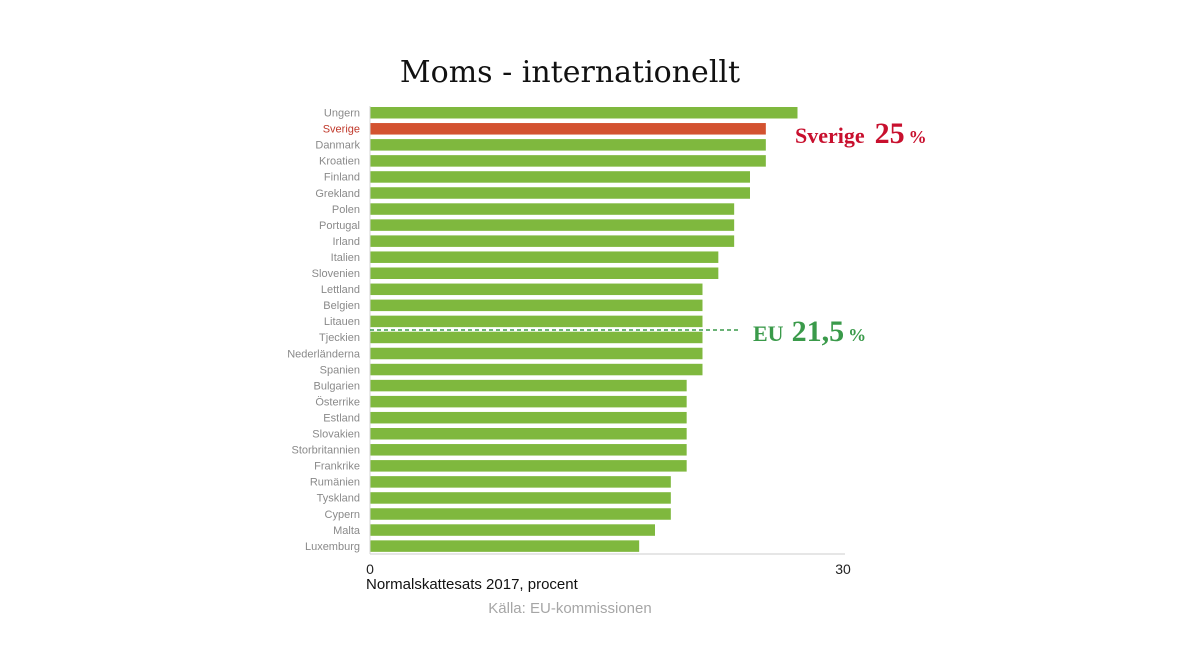 Image resolution: width=1200 pixels, height=652 pixels. What do you see at coordinates (324, 354) in the screenshot?
I see `category-label-nederl-nderna: Nederländerna` at bounding box center [324, 354].